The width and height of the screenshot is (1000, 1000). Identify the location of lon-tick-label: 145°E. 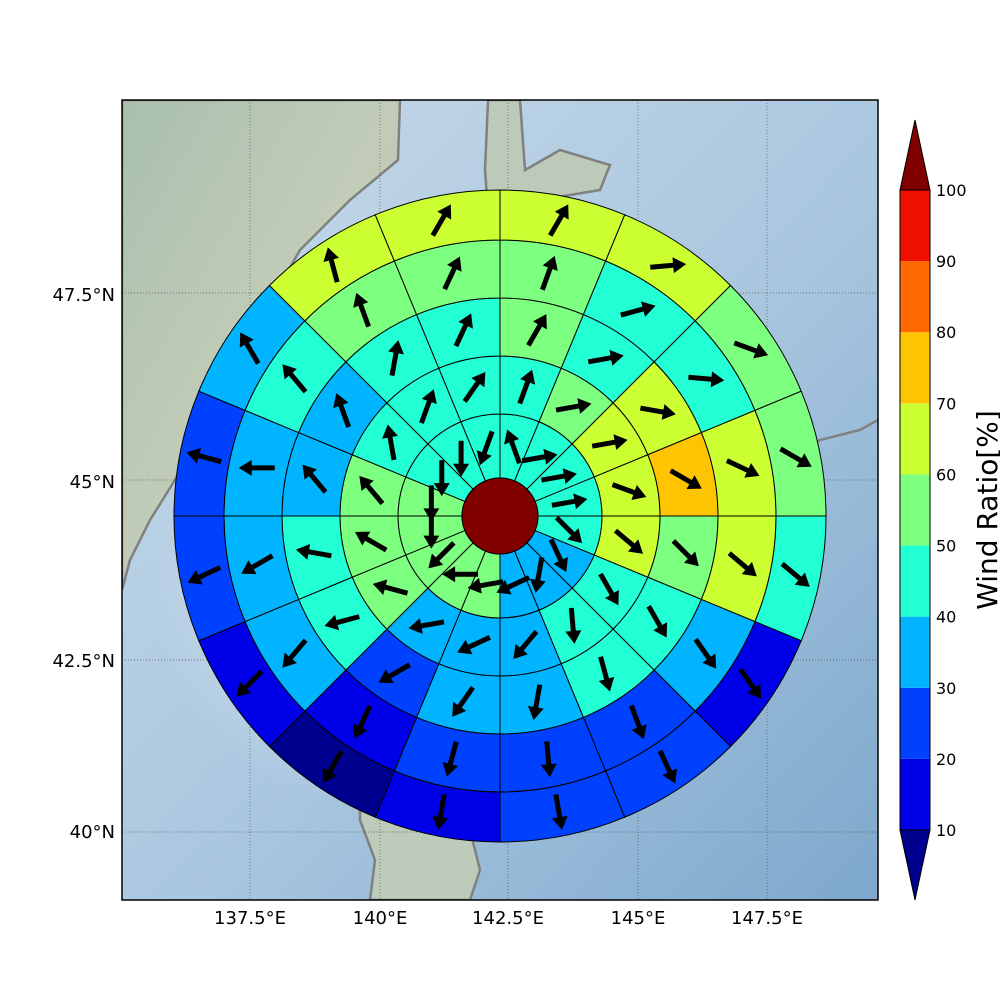
(638, 918).